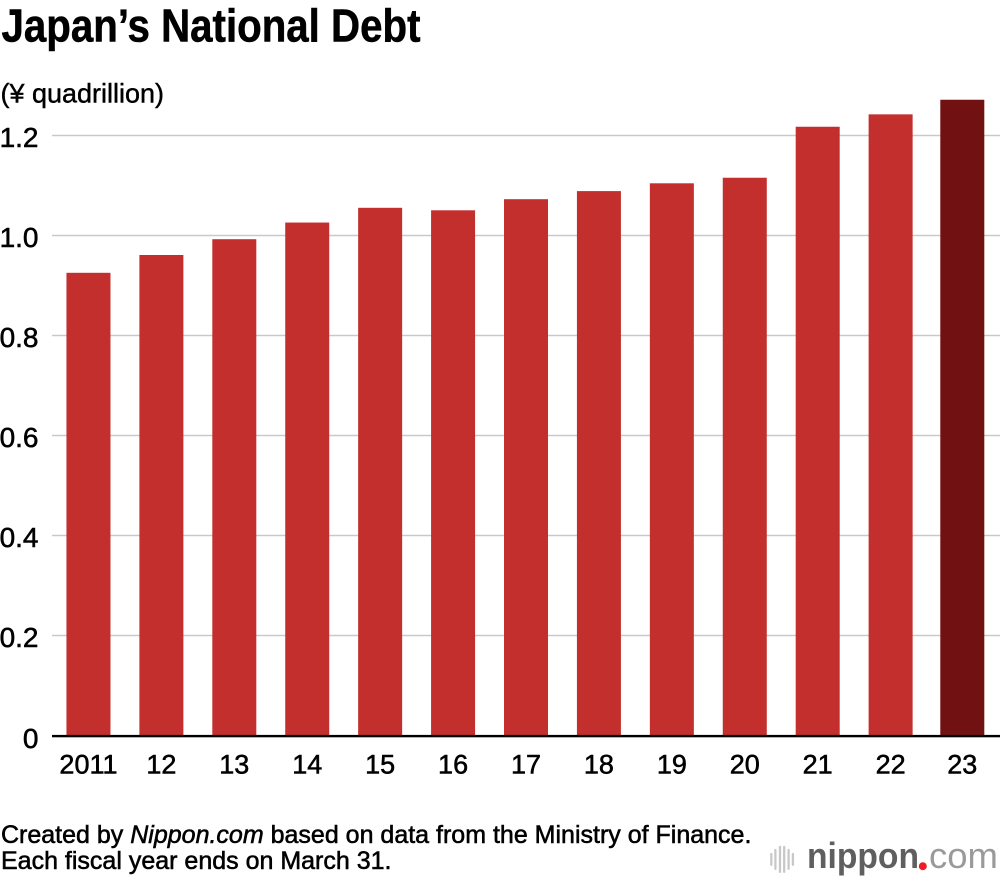 The image size is (1000, 880). What do you see at coordinates (196, 861) in the screenshot?
I see `svg-text:Each fiscal year ends on March: Each fiscal year ends on March 31.` at bounding box center [196, 861].